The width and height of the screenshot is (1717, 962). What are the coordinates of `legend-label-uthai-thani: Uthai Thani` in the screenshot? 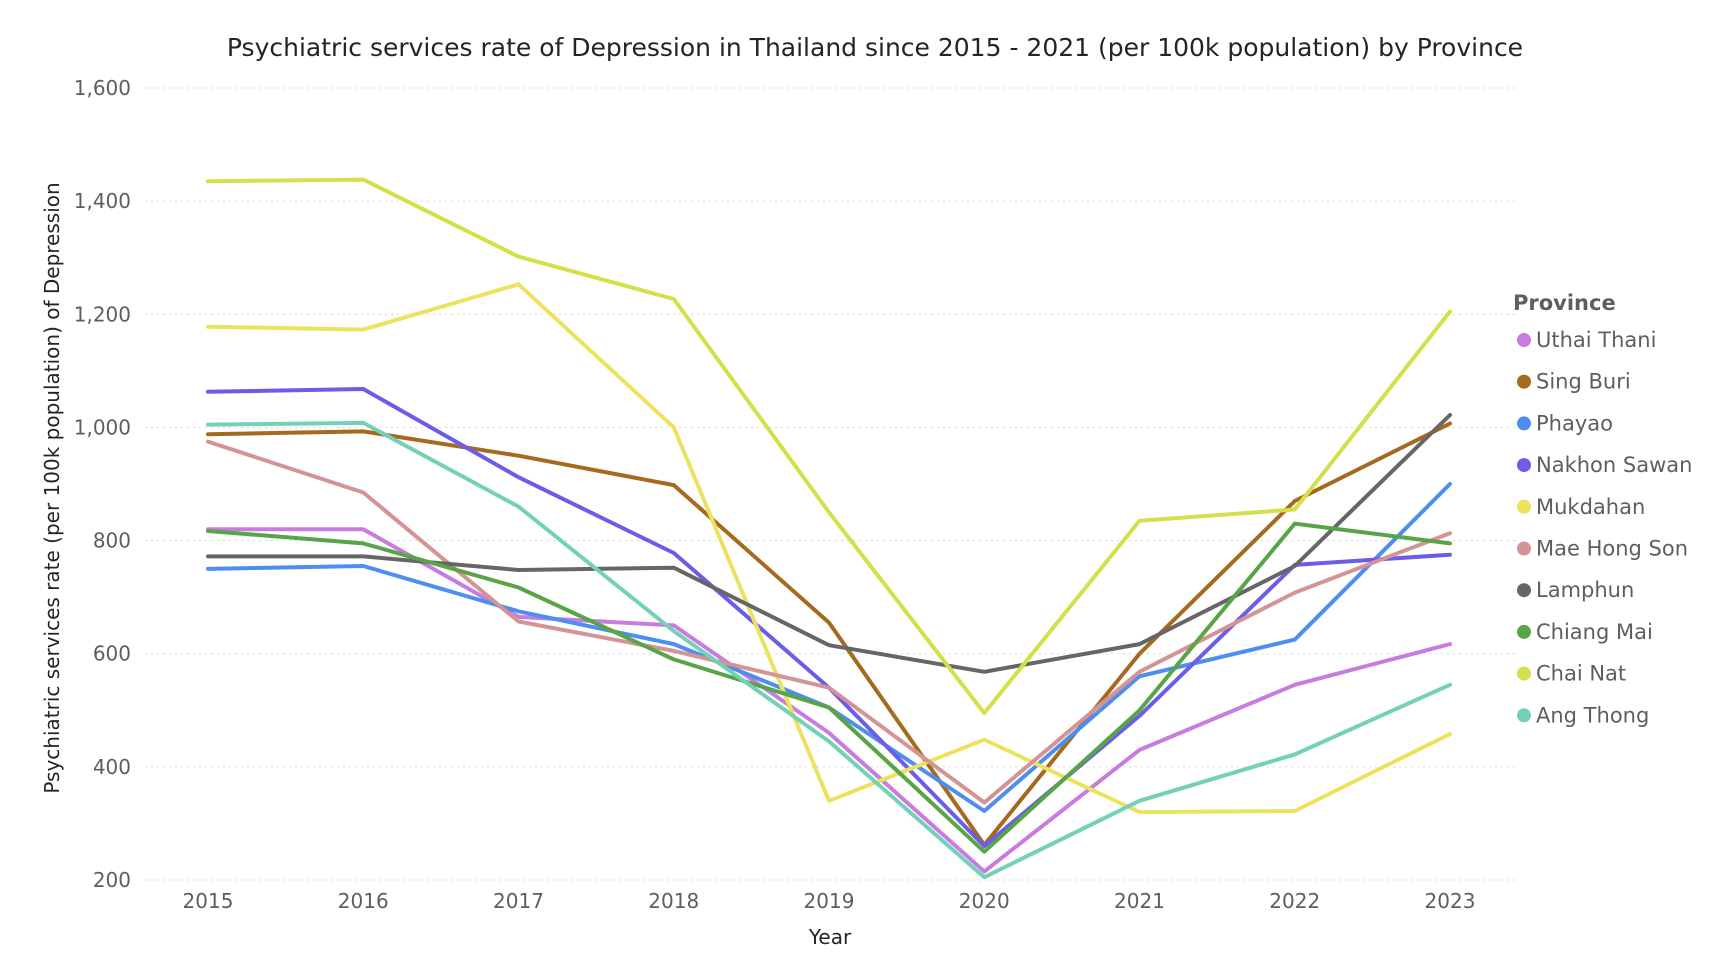 It's located at (1596, 340).